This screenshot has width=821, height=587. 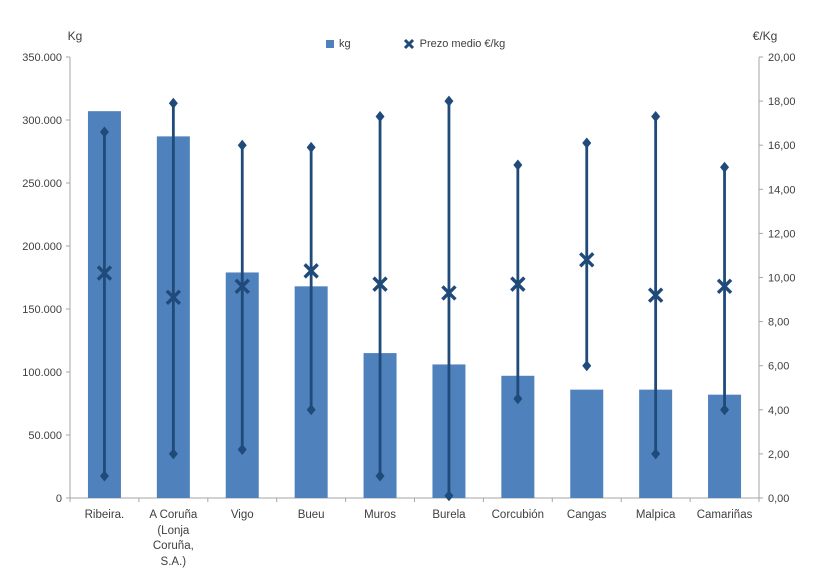 What do you see at coordinates (586, 515) in the screenshot?
I see `category-label: Cangas` at bounding box center [586, 515].